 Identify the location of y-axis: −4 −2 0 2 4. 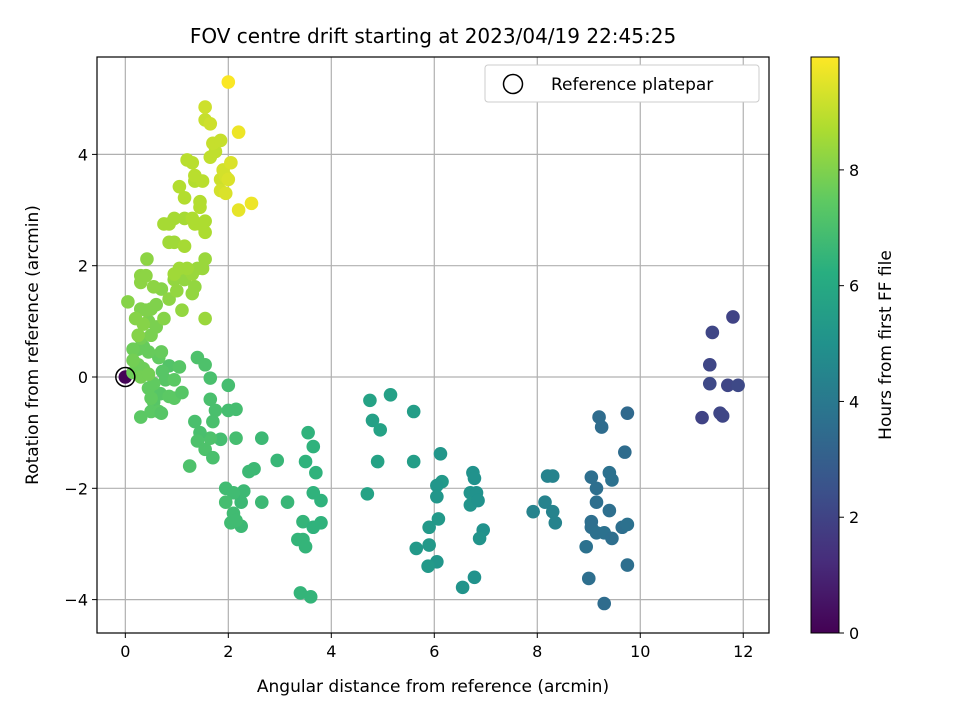
(80, 377).